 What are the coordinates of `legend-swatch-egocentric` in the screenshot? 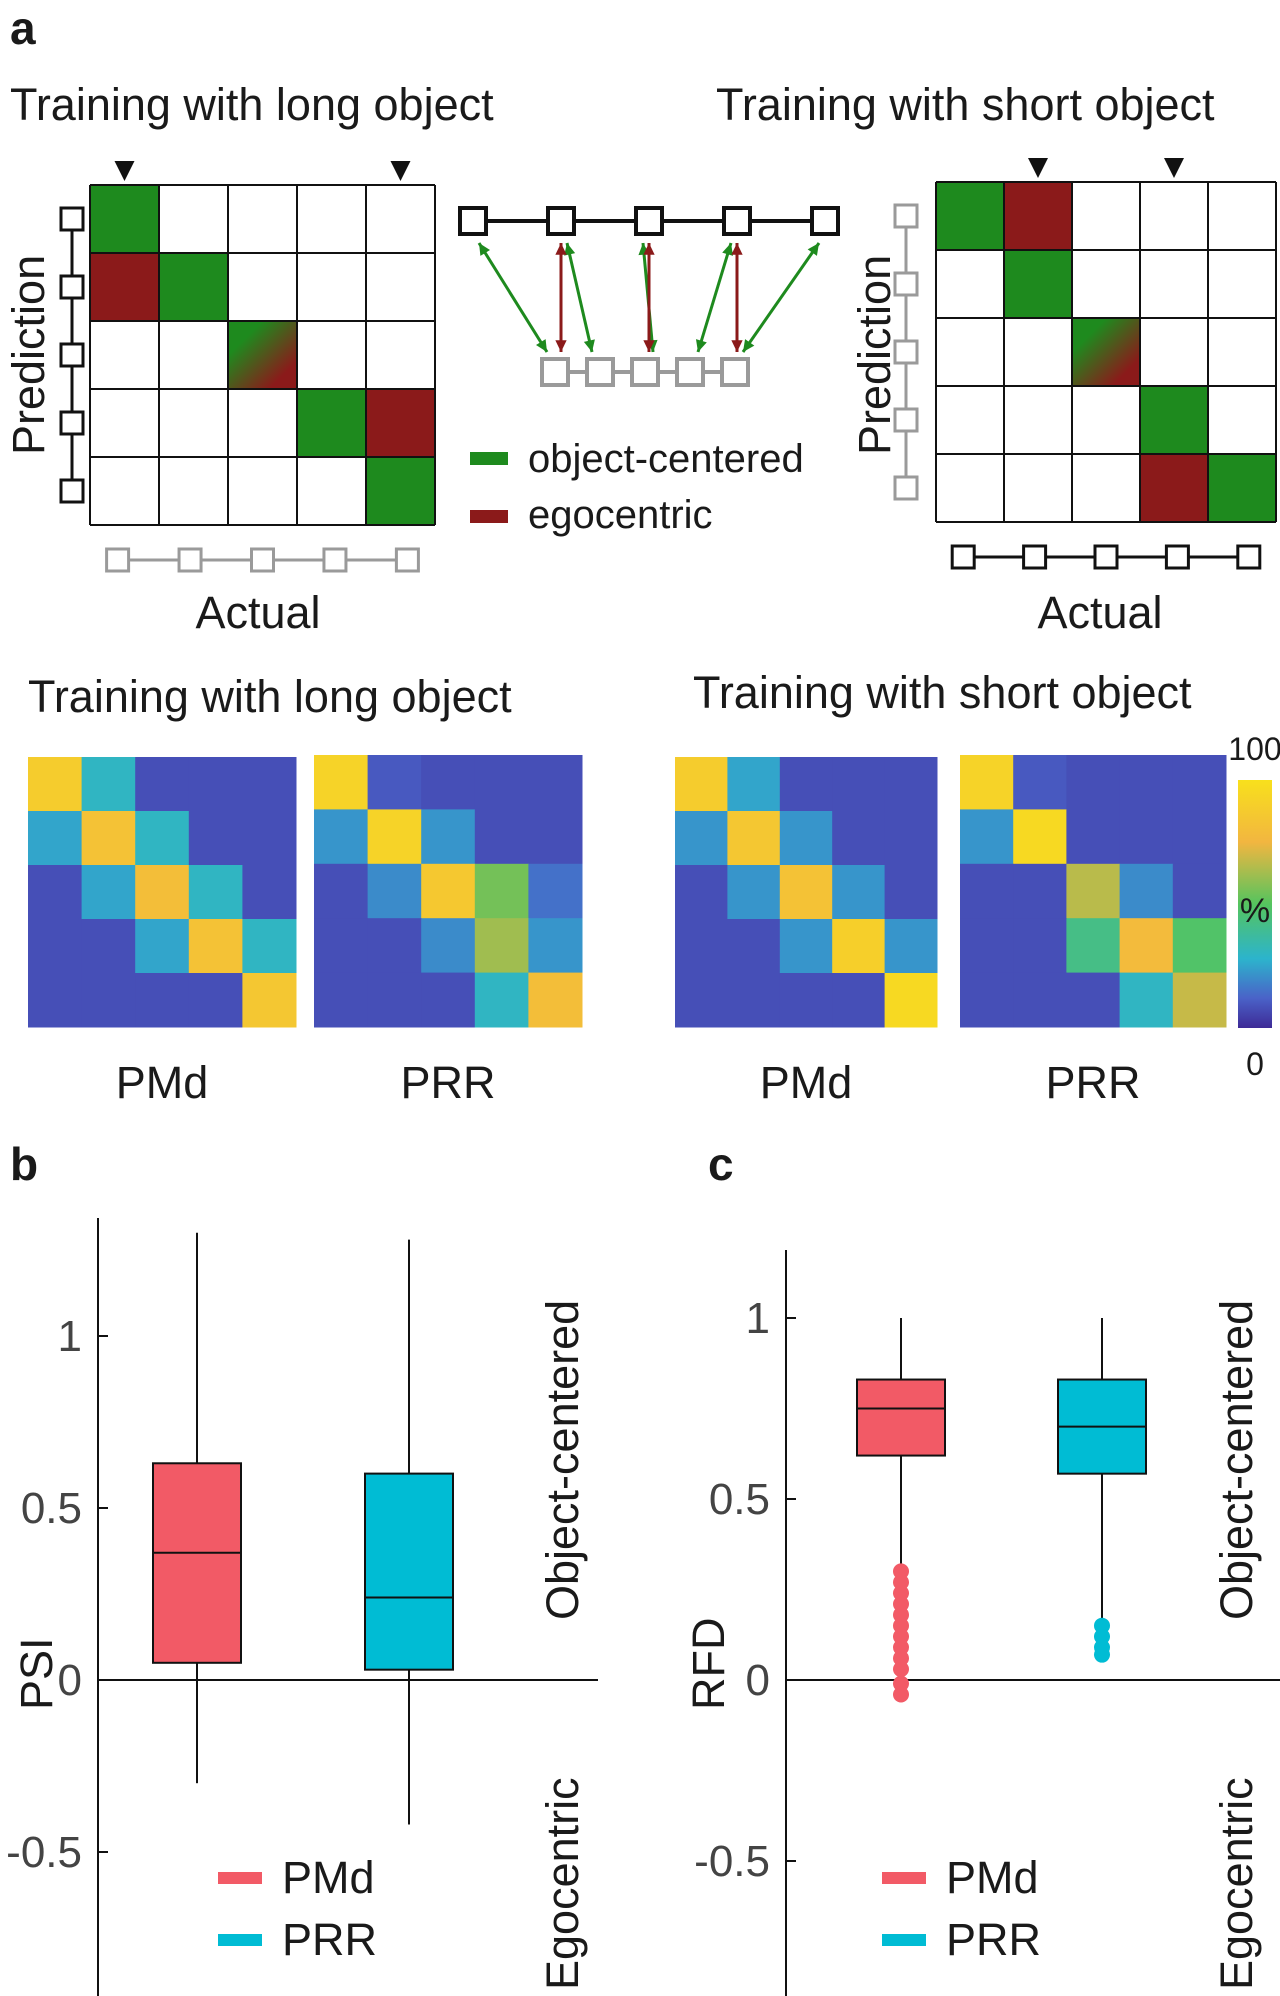 It's located at (489, 516).